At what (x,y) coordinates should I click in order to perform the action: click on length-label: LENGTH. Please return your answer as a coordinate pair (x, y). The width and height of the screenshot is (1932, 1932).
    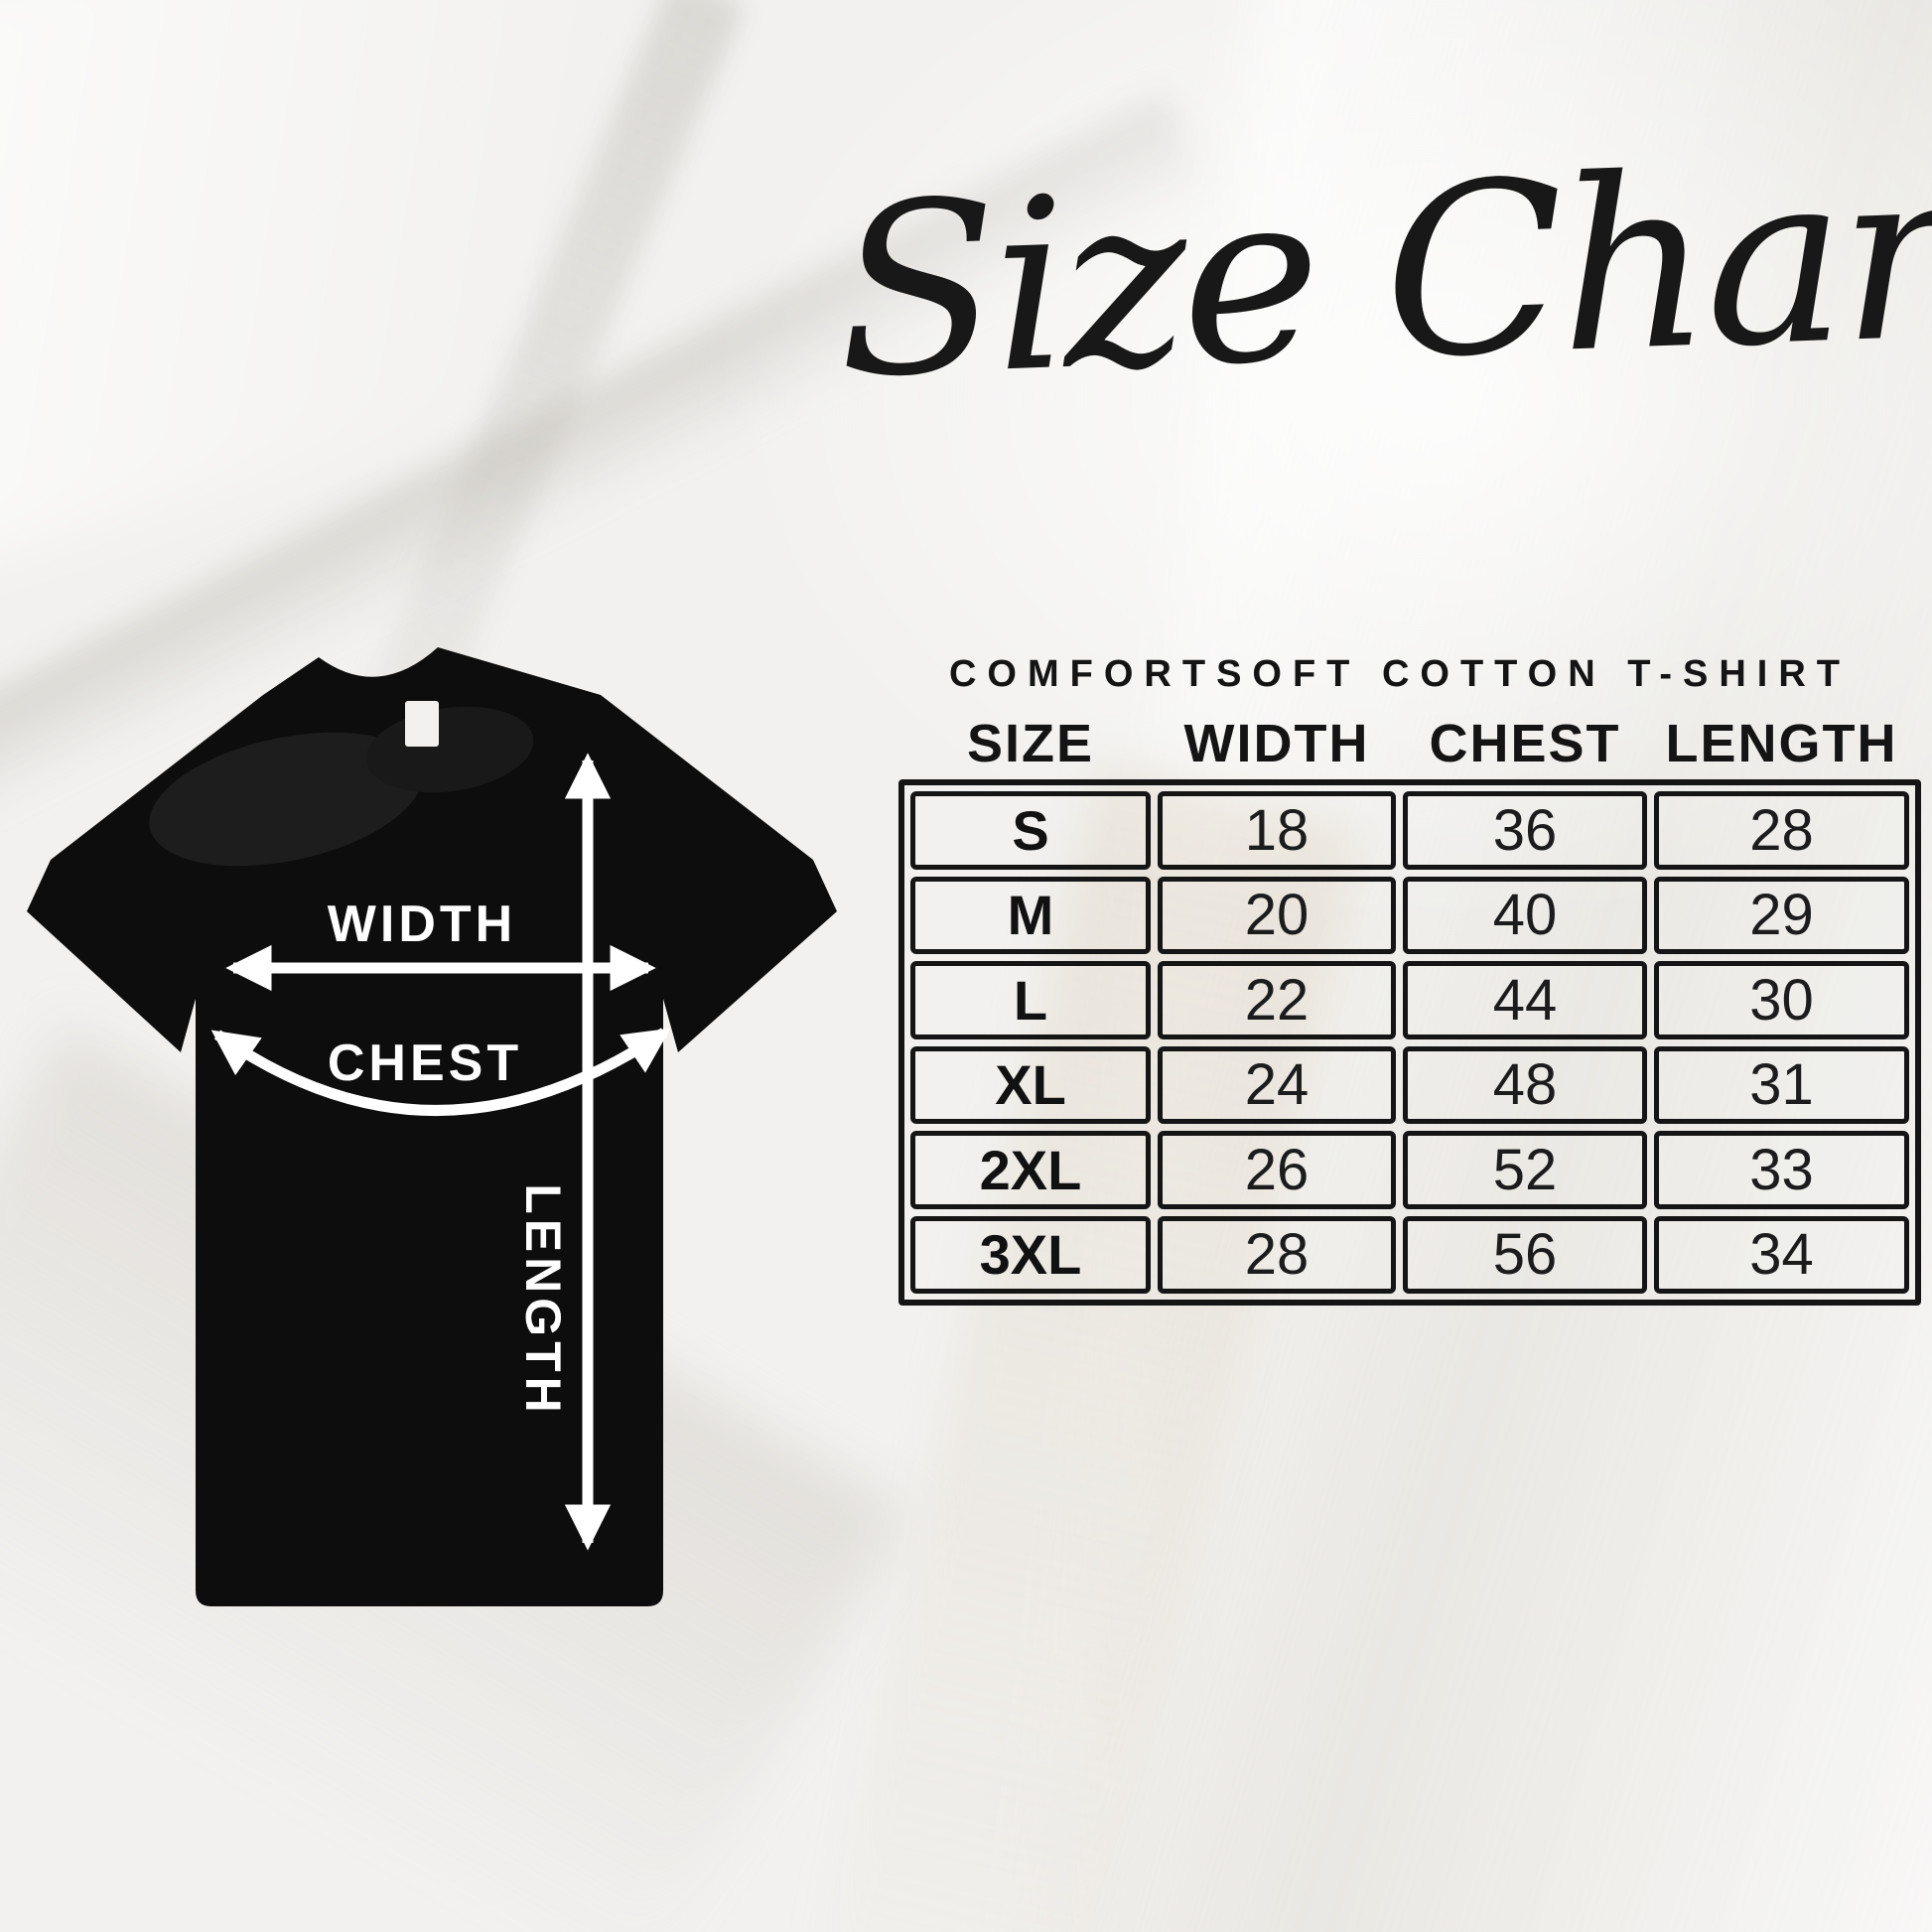
    Looking at the image, I should click on (543, 1300).